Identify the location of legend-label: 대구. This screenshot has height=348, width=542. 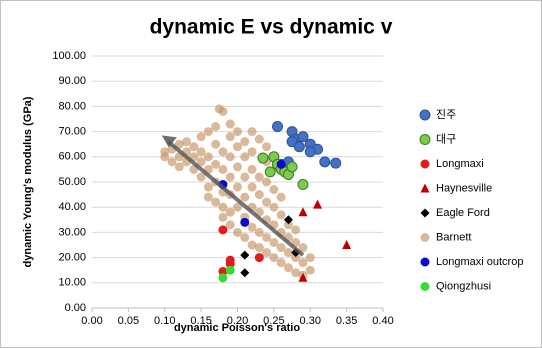
(446, 138).